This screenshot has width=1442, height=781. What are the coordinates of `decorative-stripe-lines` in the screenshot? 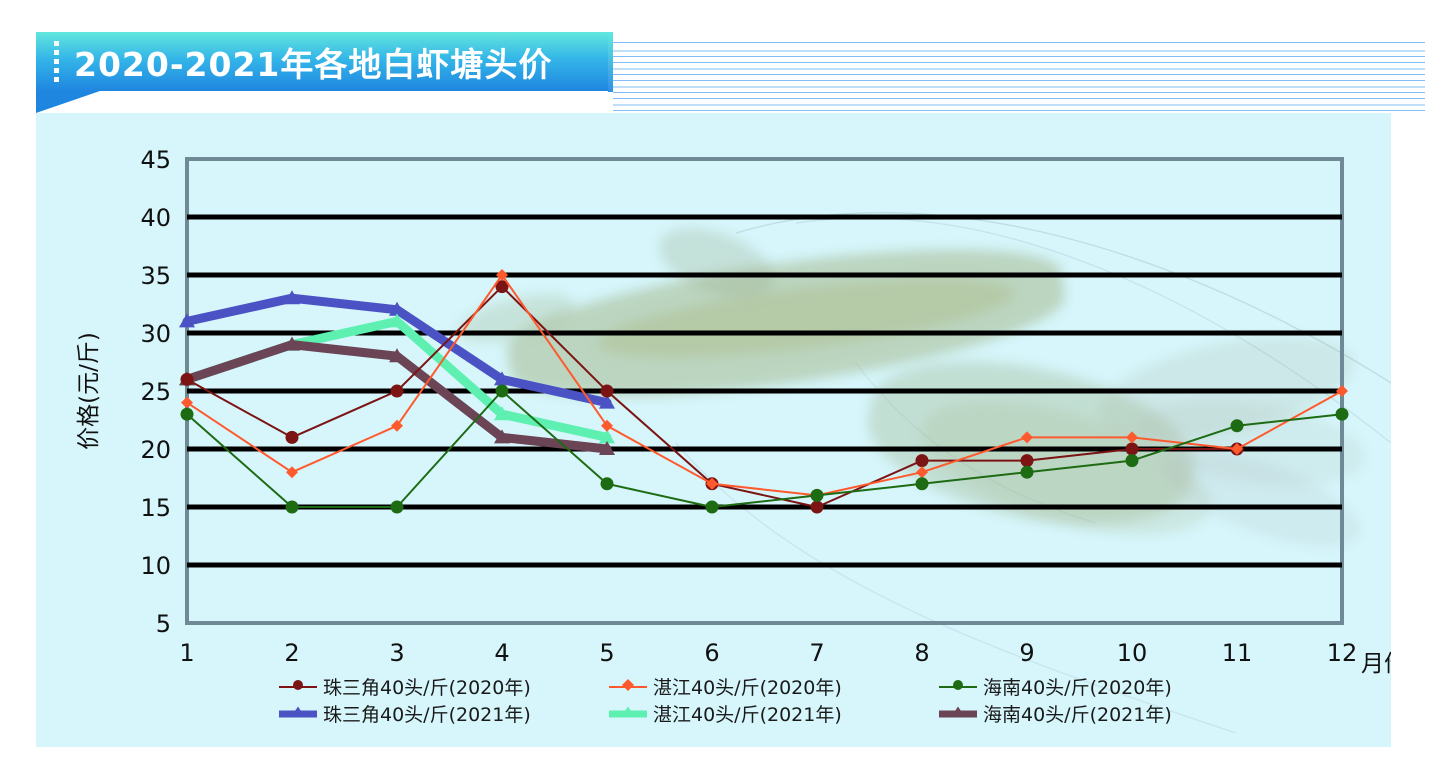 It's located at (1019, 71).